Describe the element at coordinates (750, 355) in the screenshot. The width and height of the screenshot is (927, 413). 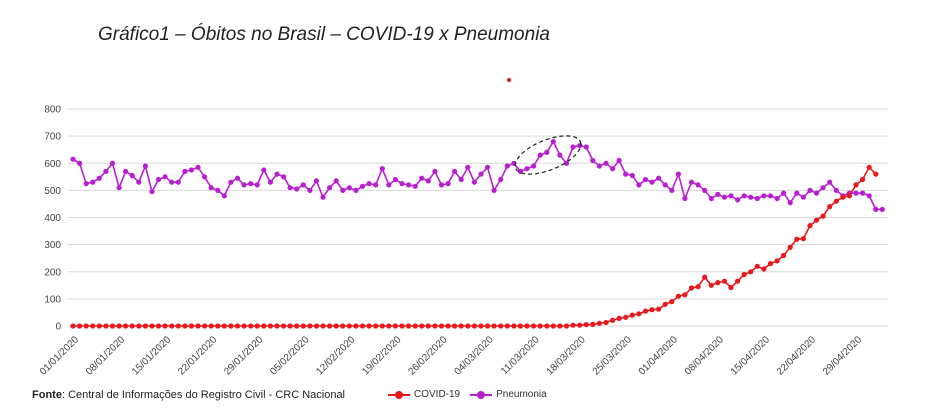
I see `x-tick-label: 15/04/2020` at that location.